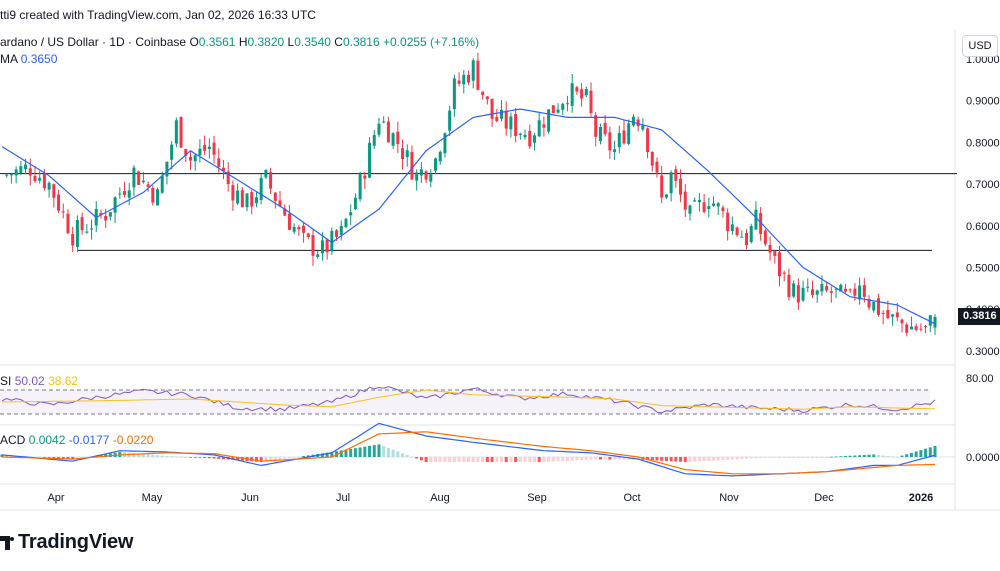 The width and height of the screenshot is (1000, 571). What do you see at coordinates (28, 59) in the screenshot?
I see `ma-legend: MA 0.3650` at bounding box center [28, 59].